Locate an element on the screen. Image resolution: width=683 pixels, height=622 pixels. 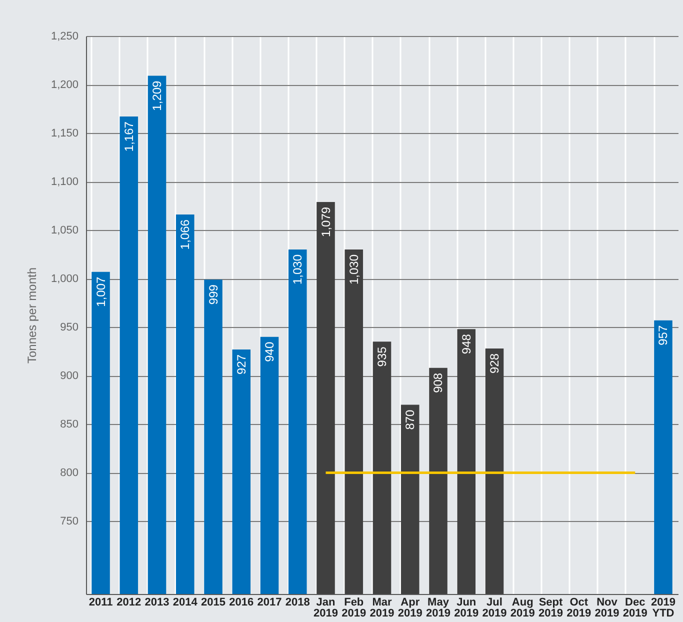
x-tick-label: 2019 YTD is located at coordinates (663, 608).